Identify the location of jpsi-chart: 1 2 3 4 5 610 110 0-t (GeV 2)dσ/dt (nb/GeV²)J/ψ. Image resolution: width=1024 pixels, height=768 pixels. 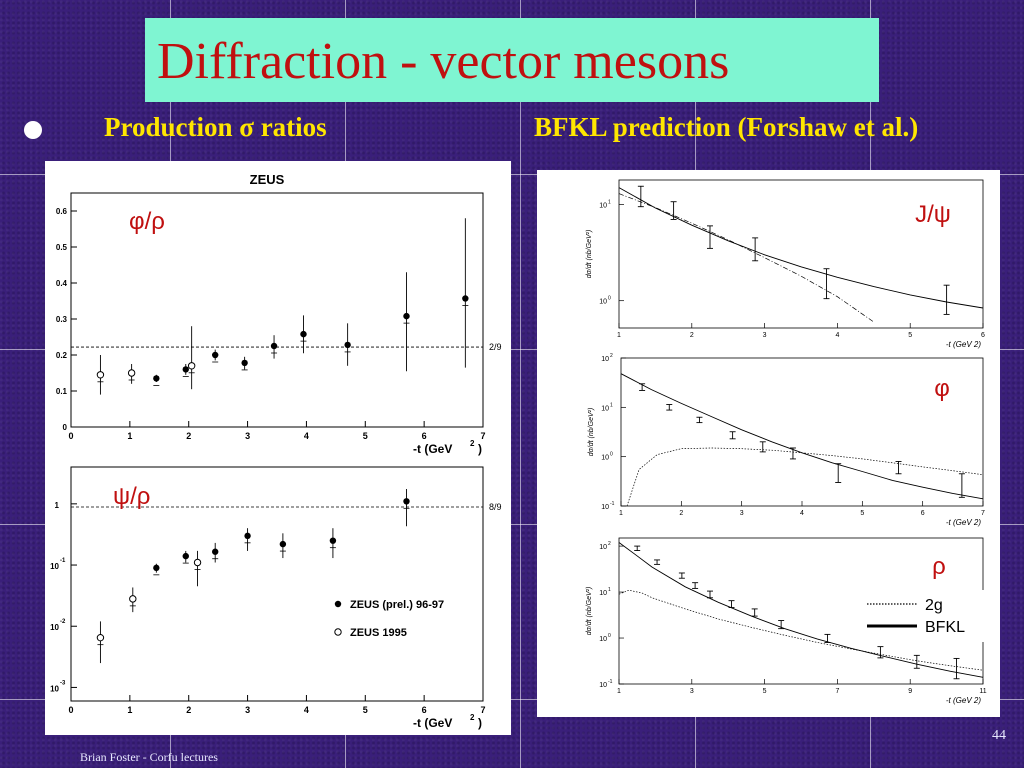
(785, 264).